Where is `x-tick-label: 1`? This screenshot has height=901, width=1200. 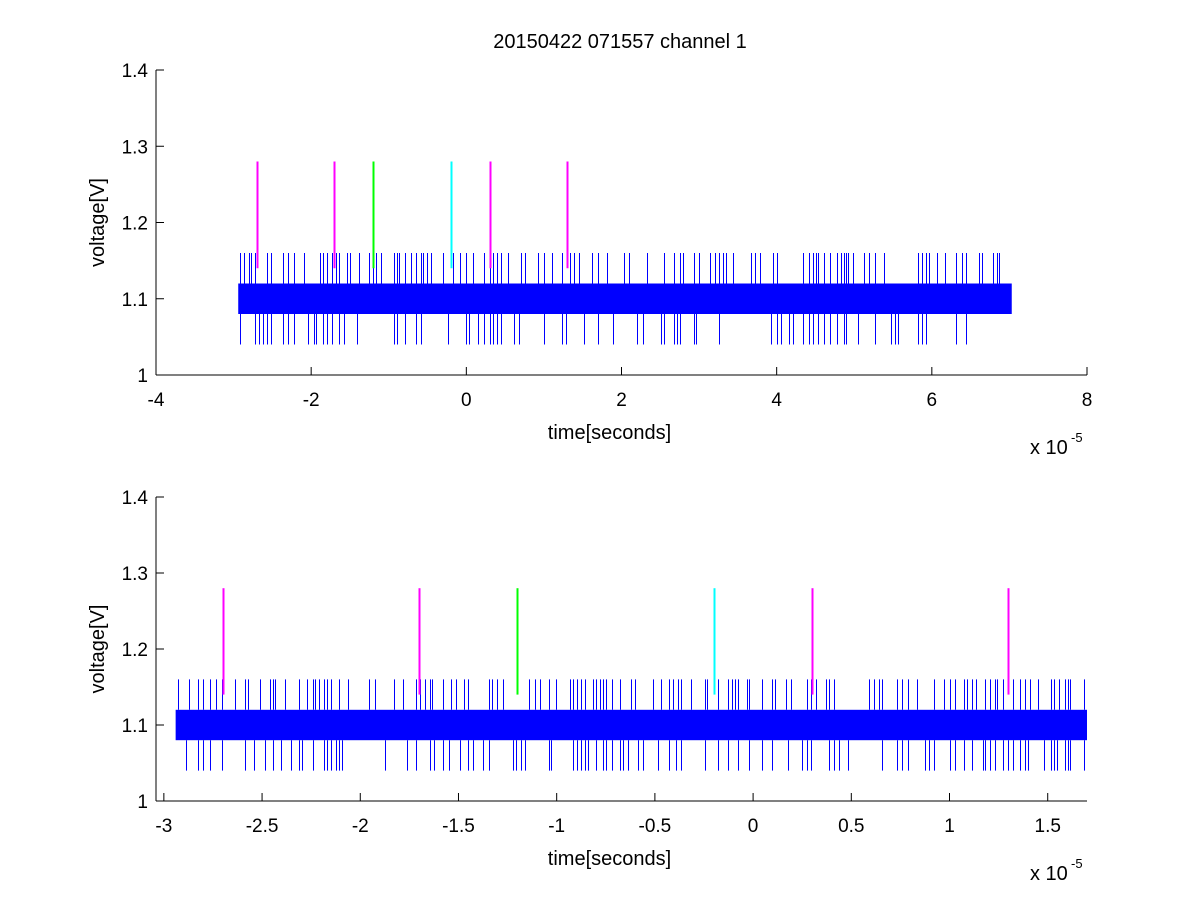 x-tick-label: 1 is located at coordinates (949, 826).